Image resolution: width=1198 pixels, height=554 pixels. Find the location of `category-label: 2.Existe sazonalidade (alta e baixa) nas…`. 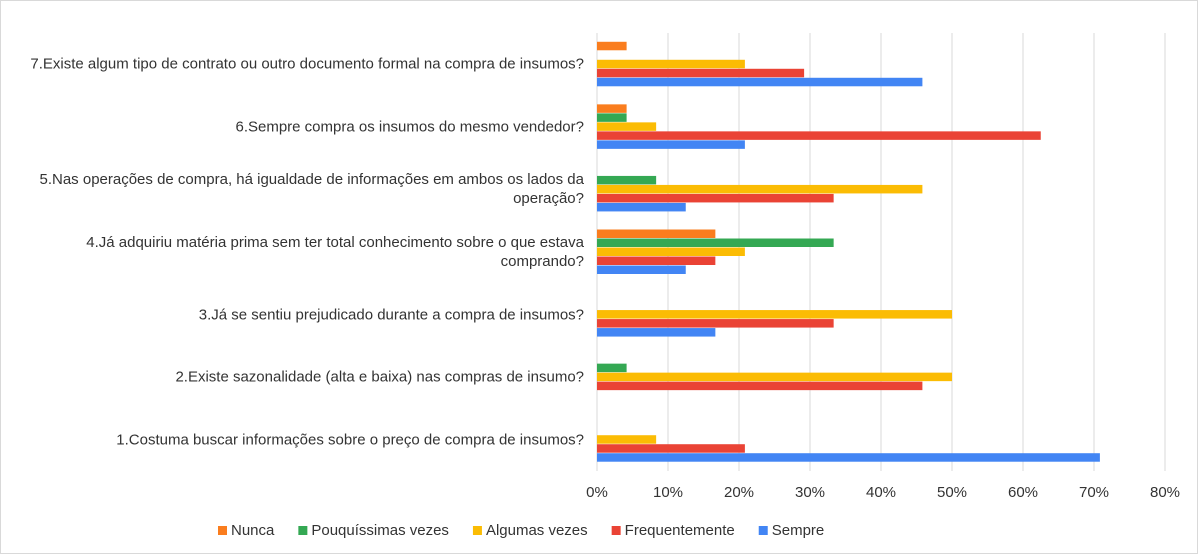

category-label: 2.Existe sazonalidade (alta e baixa) nas… is located at coordinates (379, 377).